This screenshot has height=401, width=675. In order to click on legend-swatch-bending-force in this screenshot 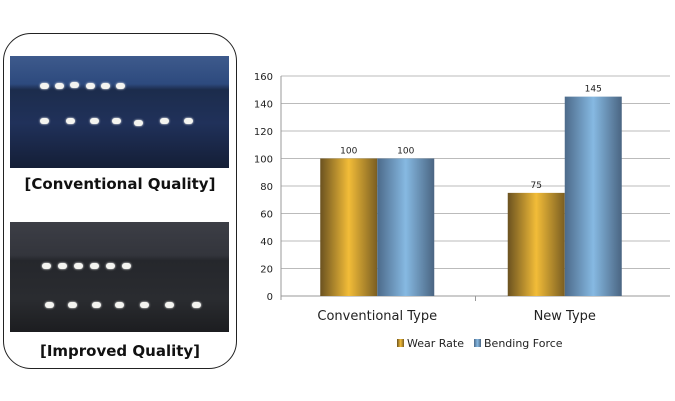, I will do `click(477, 343)`.